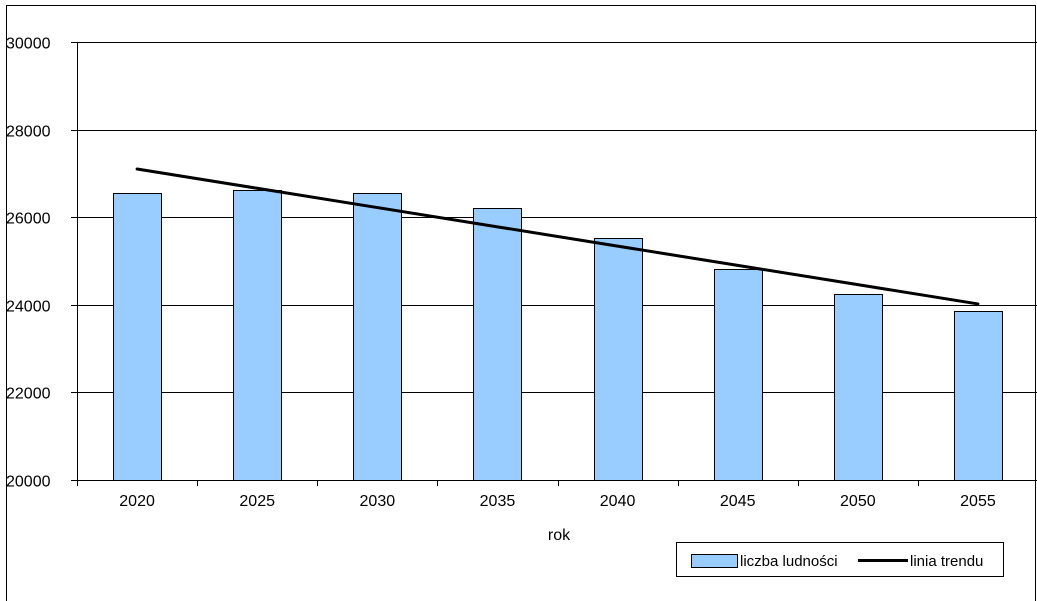 This screenshot has height=601, width=1037. Describe the element at coordinates (257, 501) in the screenshot. I see `x-tick-label: 2025` at that location.